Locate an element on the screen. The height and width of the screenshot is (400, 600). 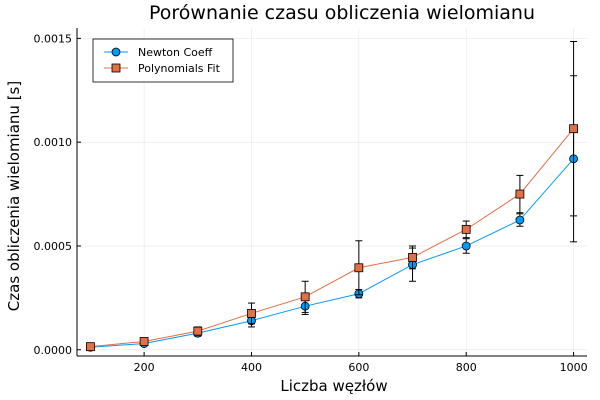
legend-label: Newton Coeff is located at coordinates (175, 52).